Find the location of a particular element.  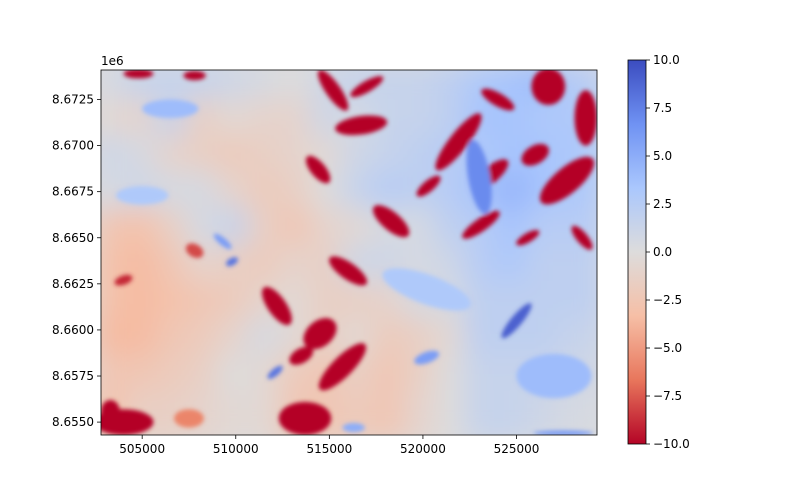

y-tick-label: 8.6675 is located at coordinates (73, 192).